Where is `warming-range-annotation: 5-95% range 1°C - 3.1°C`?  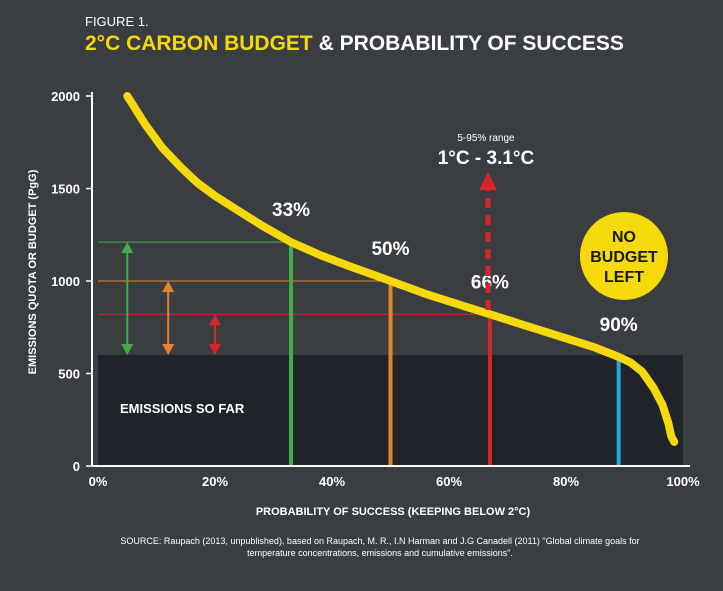 warming-range-annotation: 5-95% range 1°C - 3.1°C is located at coordinates (486, 221).